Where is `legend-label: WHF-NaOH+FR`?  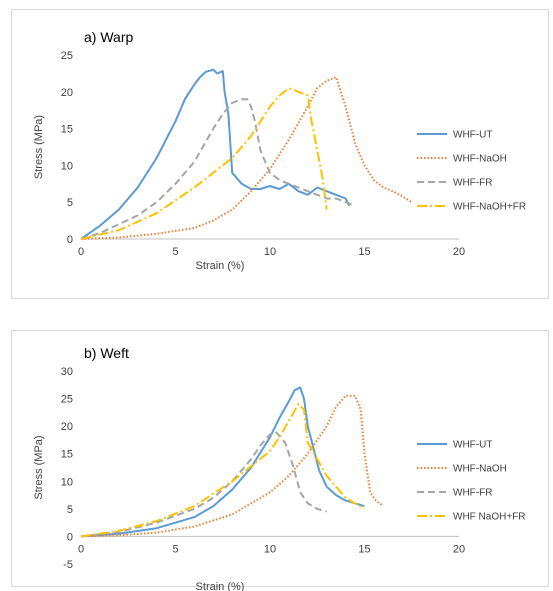 legend-label: WHF-NaOH+FR is located at coordinates (489, 207).